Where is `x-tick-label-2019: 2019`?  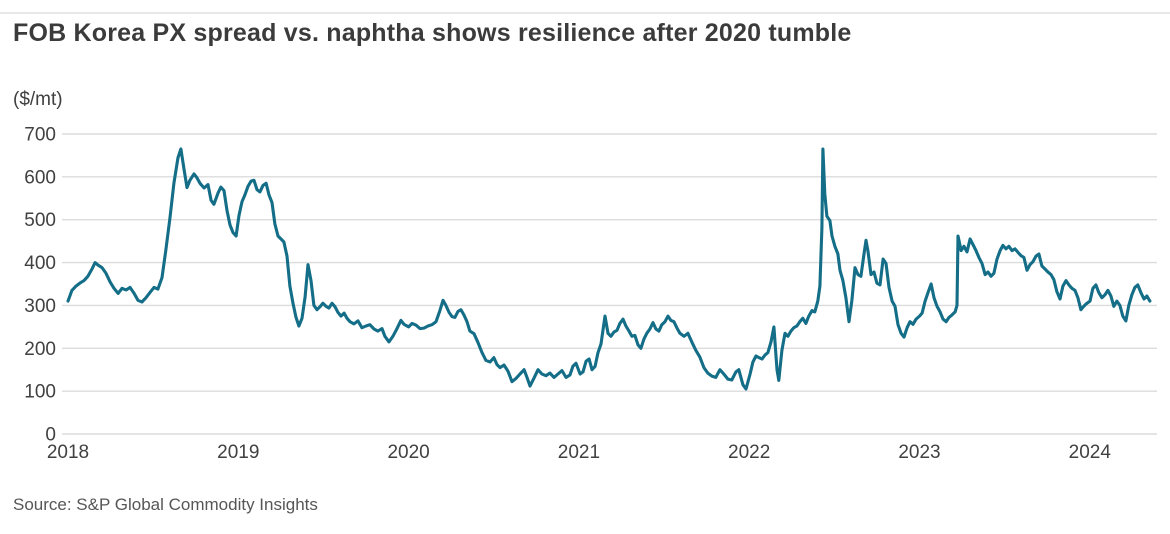
x-tick-label-2019: 2019 is located at coordinates (238, 452).